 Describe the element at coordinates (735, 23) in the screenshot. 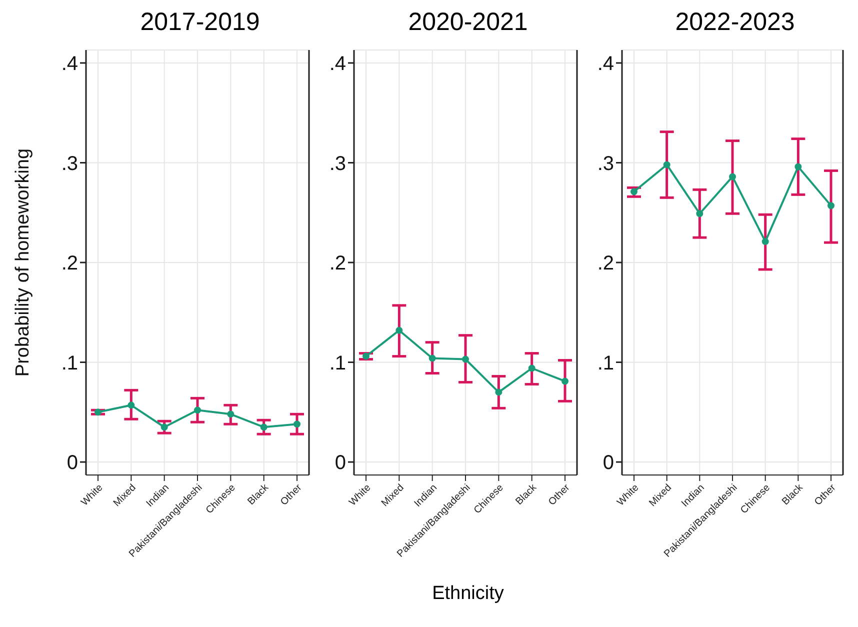

I see `chart-title: 2022-2023` at that location.